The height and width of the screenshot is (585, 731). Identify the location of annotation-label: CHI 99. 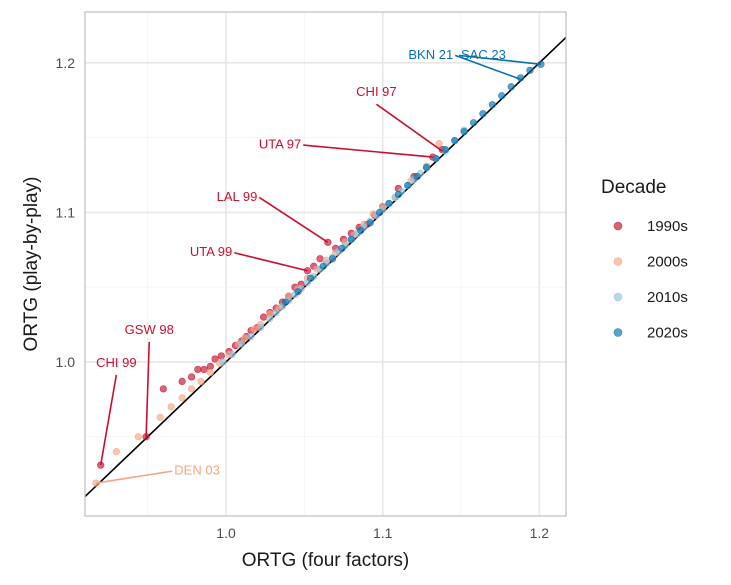
(116, 362).